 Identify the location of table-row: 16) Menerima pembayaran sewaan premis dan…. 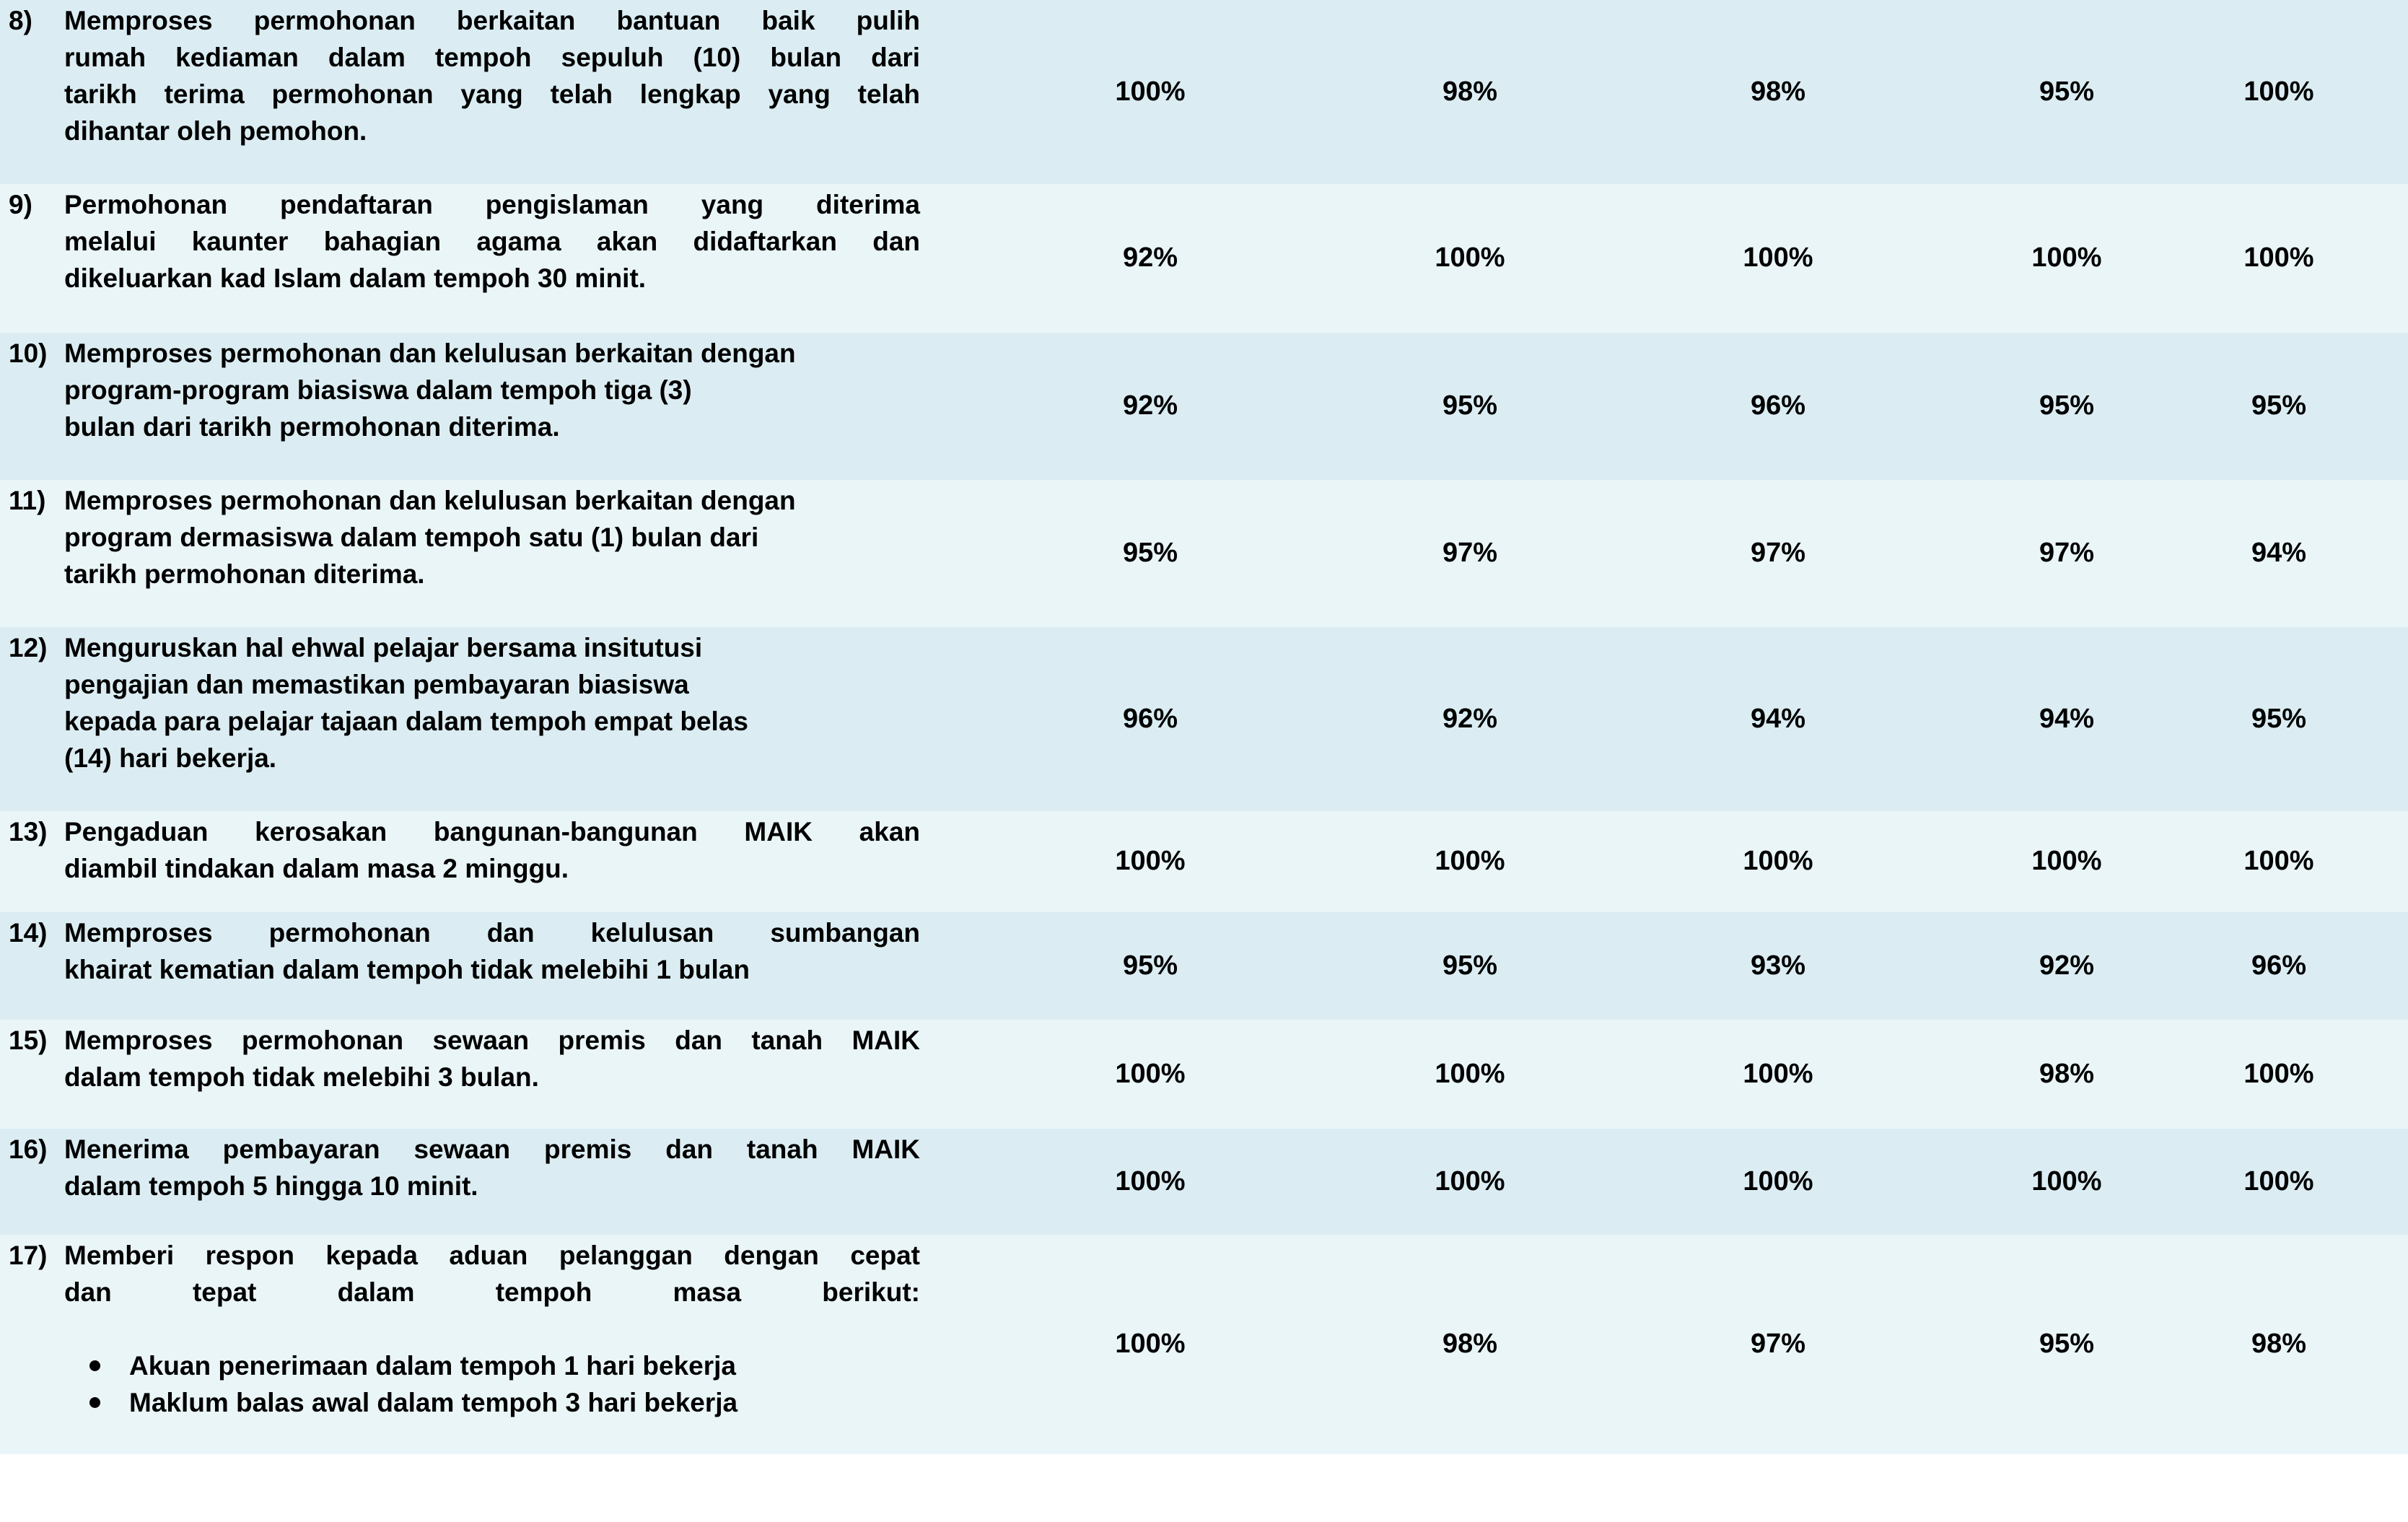
(1204, 1182).